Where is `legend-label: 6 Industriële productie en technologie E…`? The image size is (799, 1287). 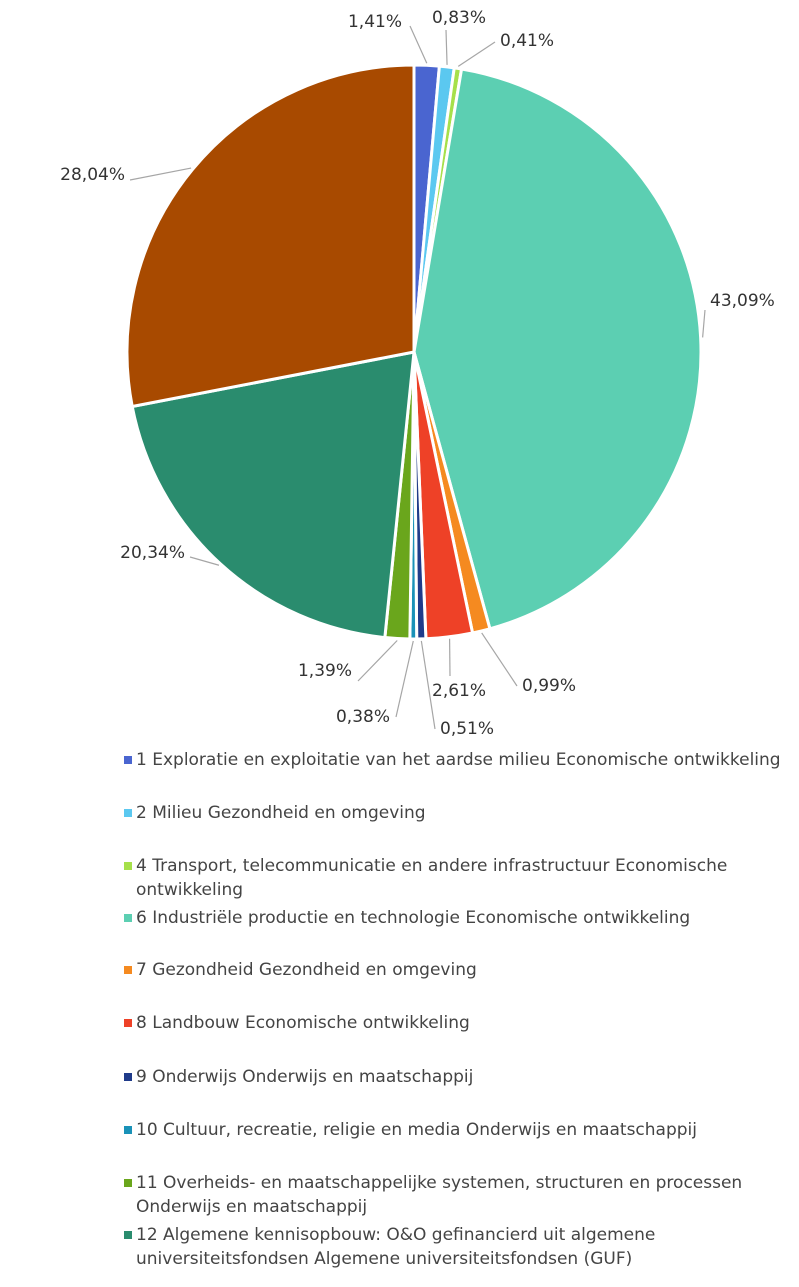
legend-label: 6 Industriële productie en technologie E… is located at coordinates (413, 918).